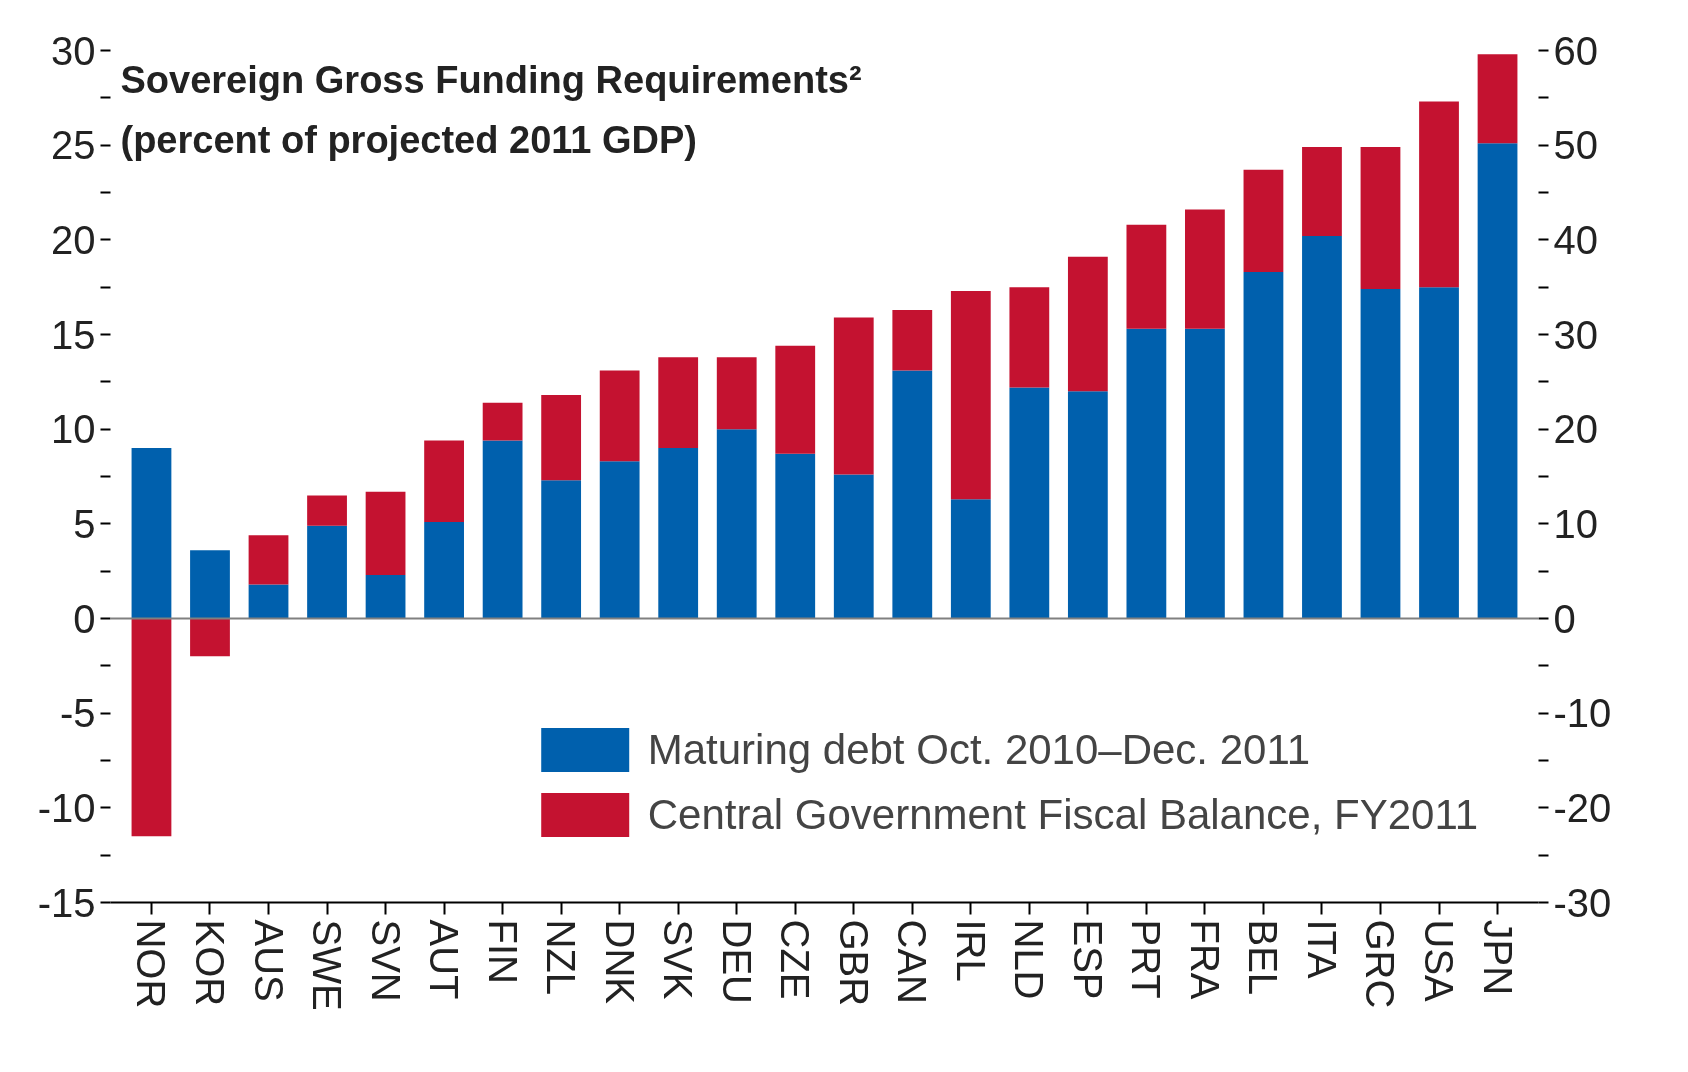 This screenshot has width=1688, height=1072. Describe the element at coordinates (795, 959) in the screenshot. I see `x-tick-label: CZE` at that location.